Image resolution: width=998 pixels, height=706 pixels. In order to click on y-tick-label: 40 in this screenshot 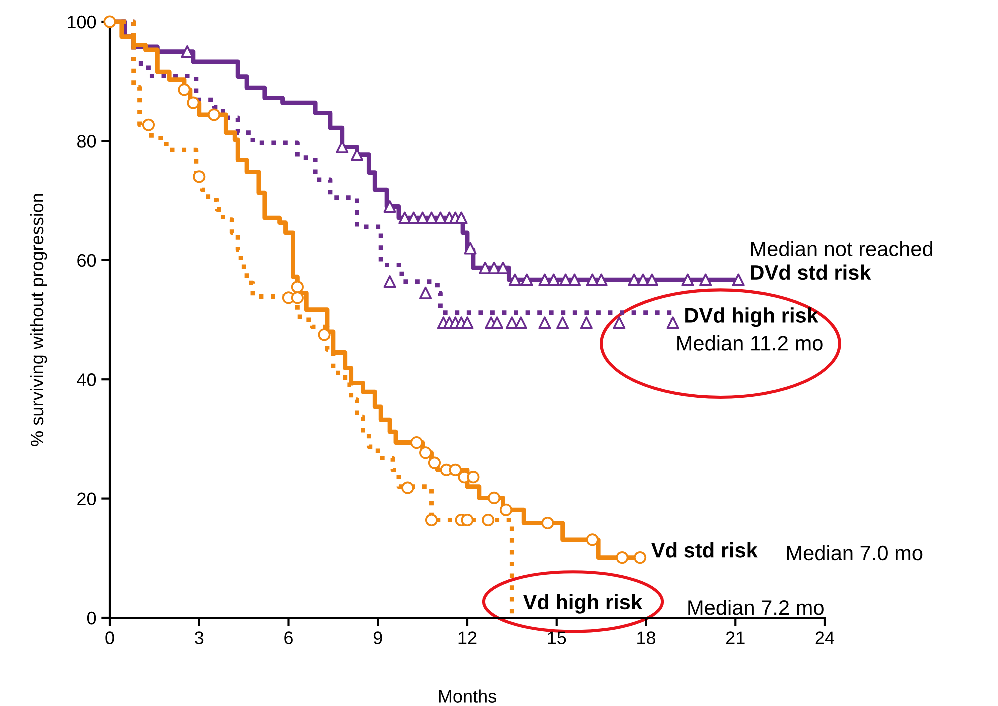, I will do `click(86, 380)`.